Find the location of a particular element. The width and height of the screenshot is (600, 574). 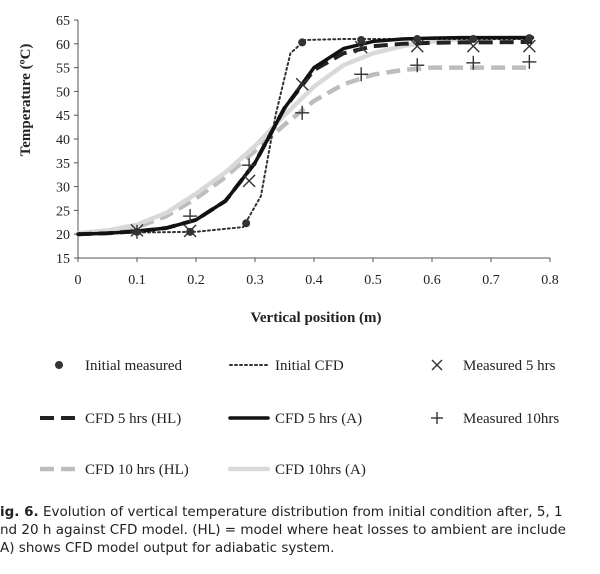

legend-item-cfd-10hrs-a: CFD 10hrs (A) is located at coordinates (296, 470).